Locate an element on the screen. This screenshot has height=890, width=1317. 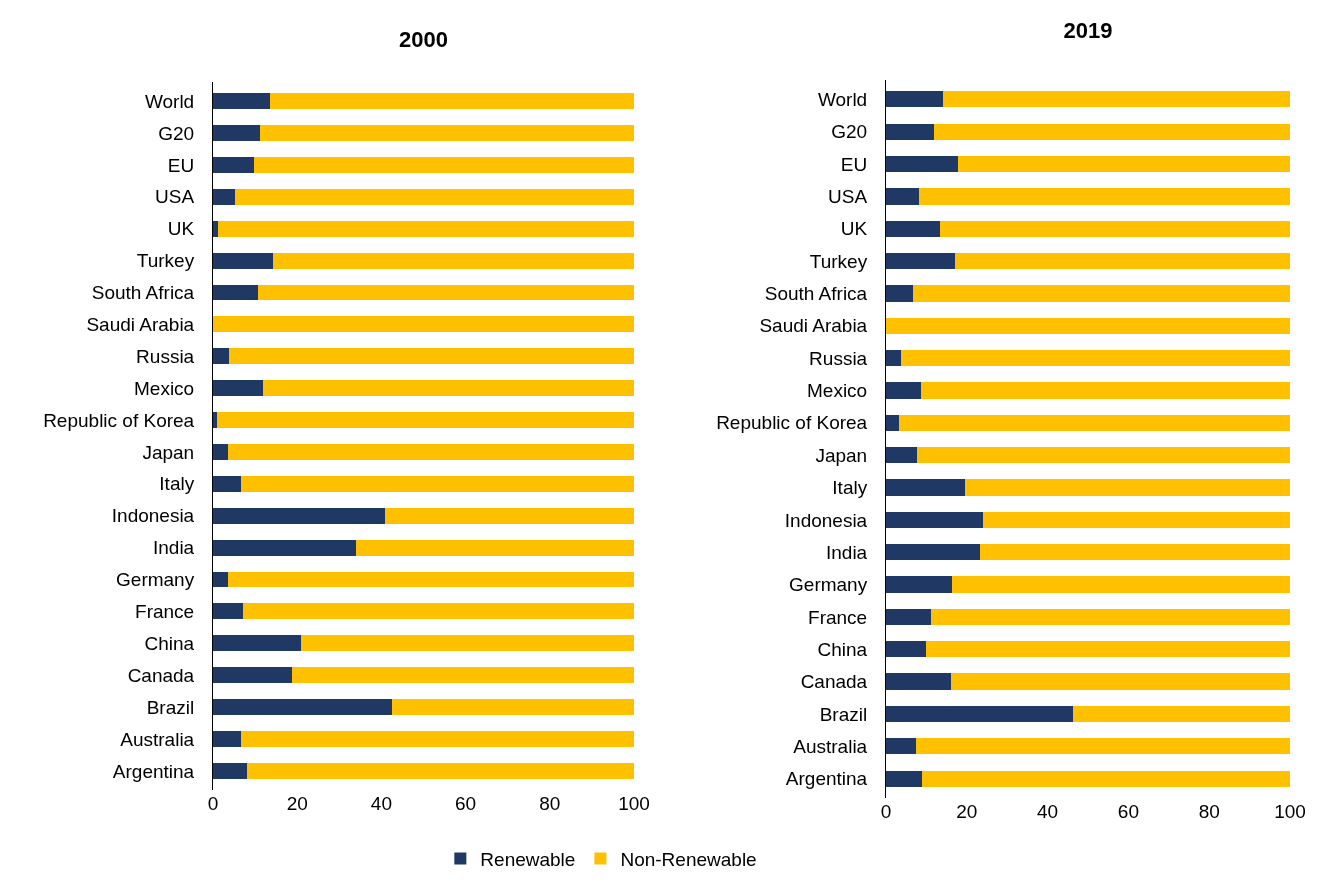
y-tick-label: G20 is located at coordinates (176, 133).